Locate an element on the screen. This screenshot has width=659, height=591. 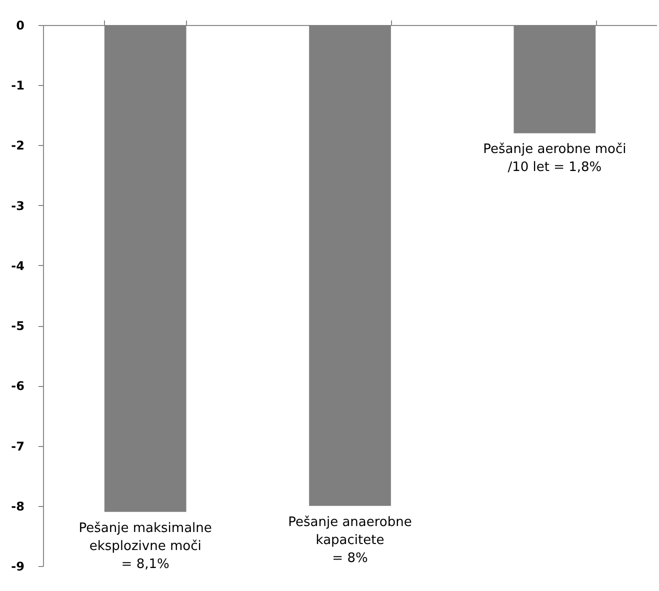
y-tick-label: -5 is located at coordinates (17, 326).